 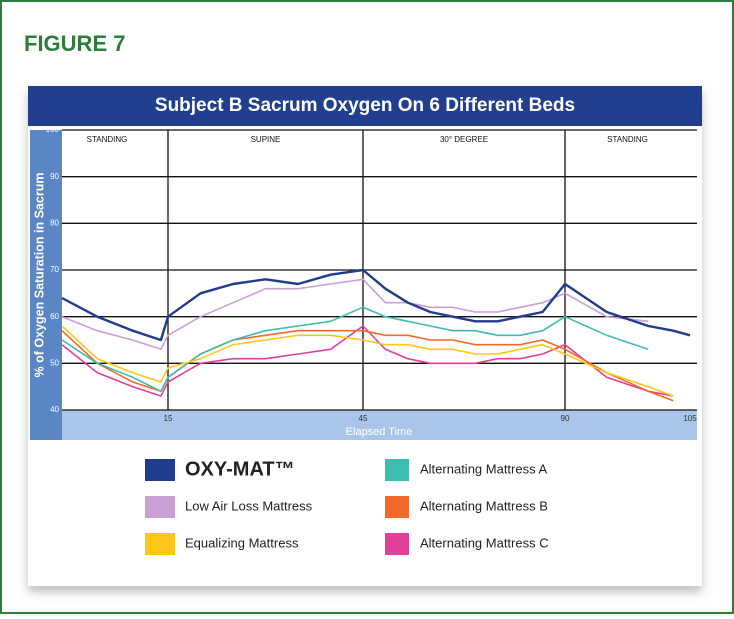 What do you see at coordinates (464, 139) in the screenshot?
I see `phase-label: 30° DEGREE` at bounding box center [464, 139].